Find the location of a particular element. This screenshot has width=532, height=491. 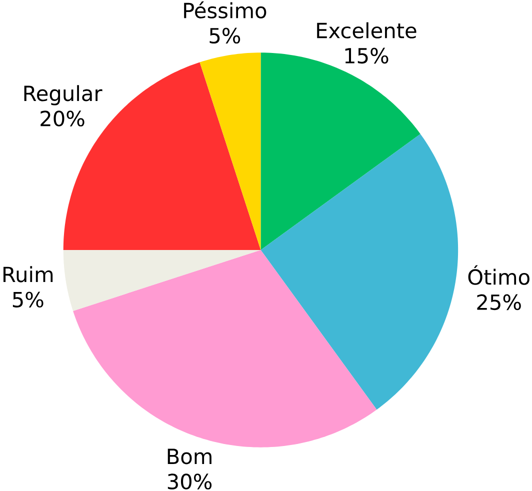

slice-label: Regular is located at coordinates (63, 95).